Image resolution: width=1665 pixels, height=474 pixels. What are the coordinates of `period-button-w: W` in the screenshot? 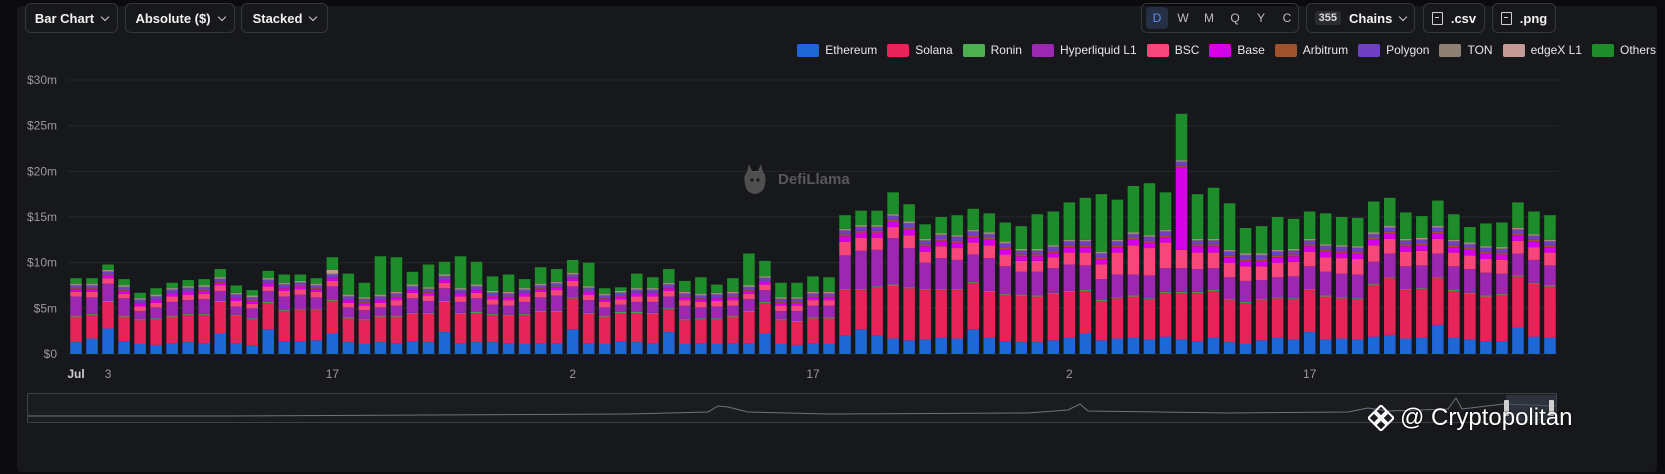 It's located at (1183, 18).